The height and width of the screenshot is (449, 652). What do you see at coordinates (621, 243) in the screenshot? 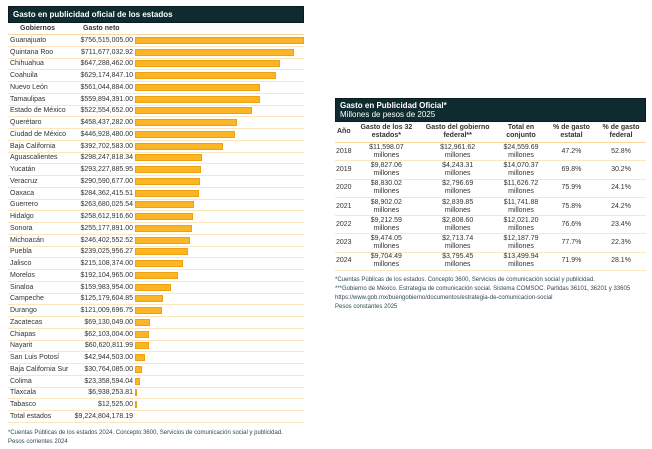
I see `table-cell: 22.3%` at bounding box center [621, 243].